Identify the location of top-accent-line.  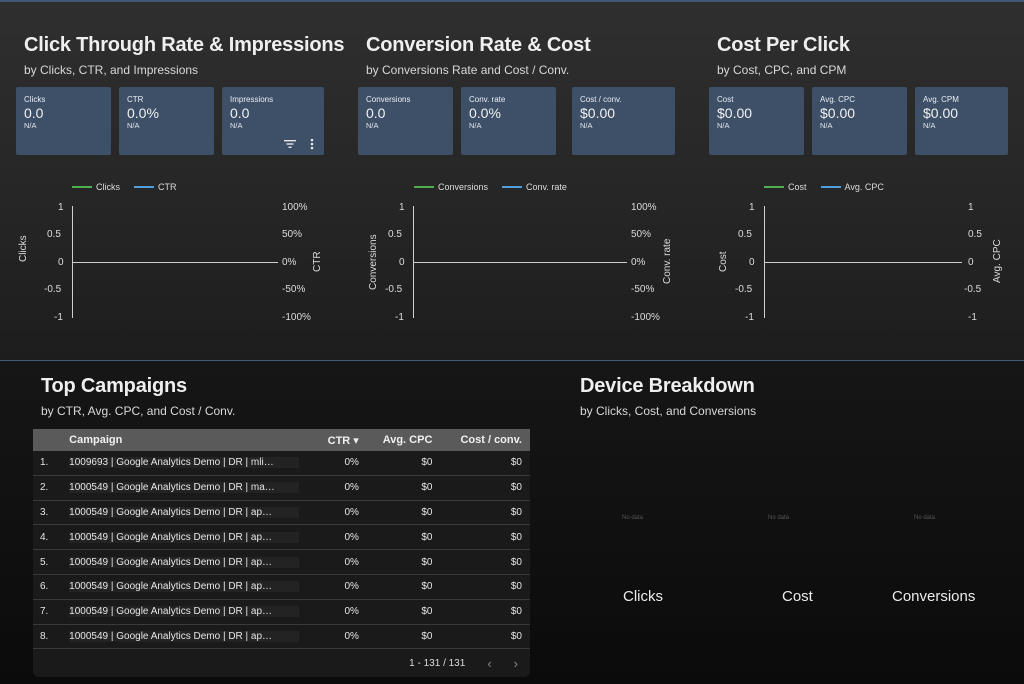
(512, 1).